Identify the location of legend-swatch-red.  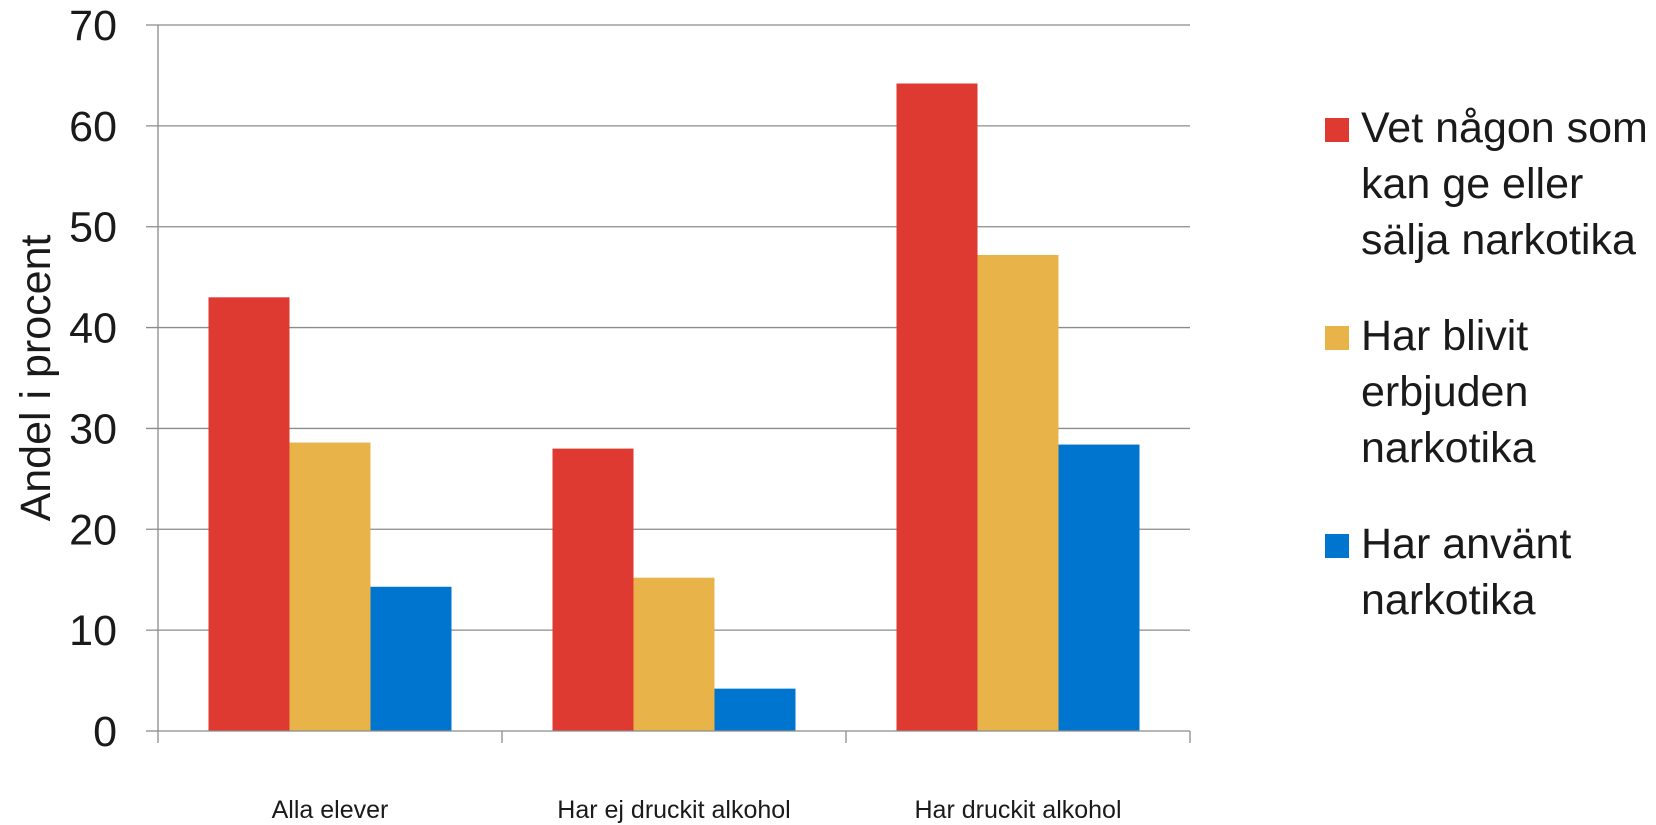
(1337, 130).